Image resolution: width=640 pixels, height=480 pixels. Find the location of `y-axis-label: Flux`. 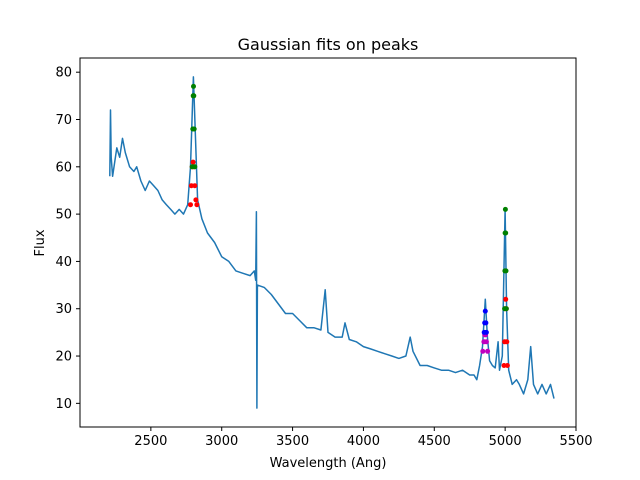

y-axis-label: Flux is located at coordinates (40, 242).